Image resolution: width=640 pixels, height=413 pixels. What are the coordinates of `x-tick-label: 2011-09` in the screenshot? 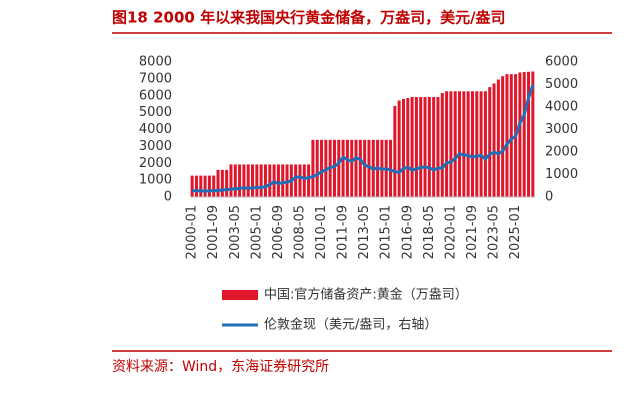 It's located at (343, 232).